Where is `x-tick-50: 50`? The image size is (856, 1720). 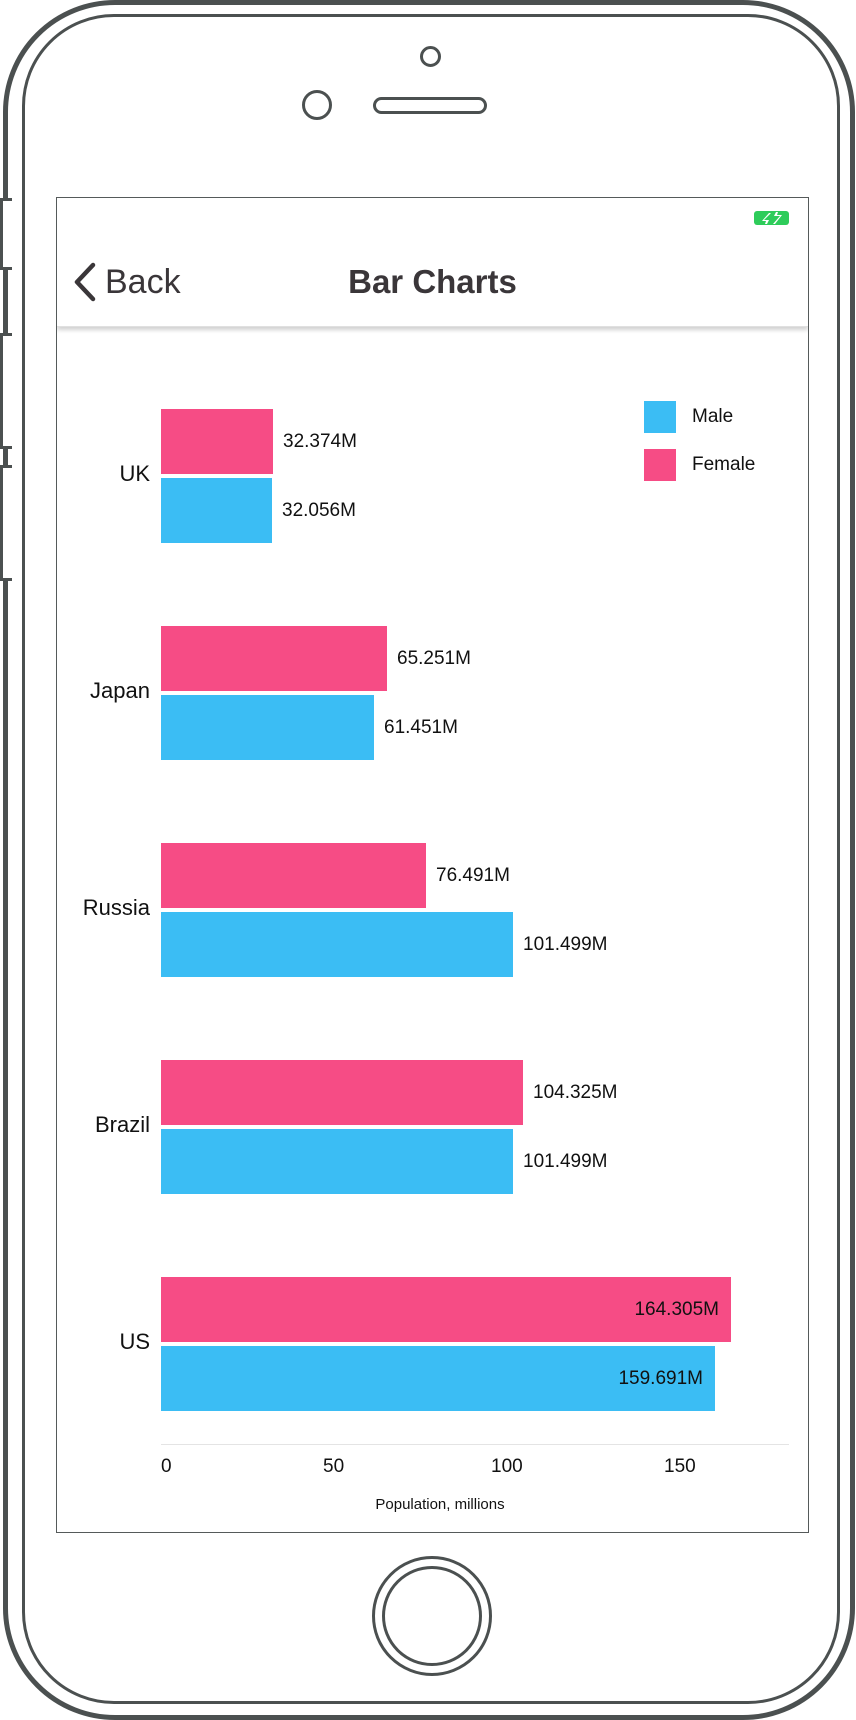
x-tick-50: 50 is located at coordinates (334, 1466).